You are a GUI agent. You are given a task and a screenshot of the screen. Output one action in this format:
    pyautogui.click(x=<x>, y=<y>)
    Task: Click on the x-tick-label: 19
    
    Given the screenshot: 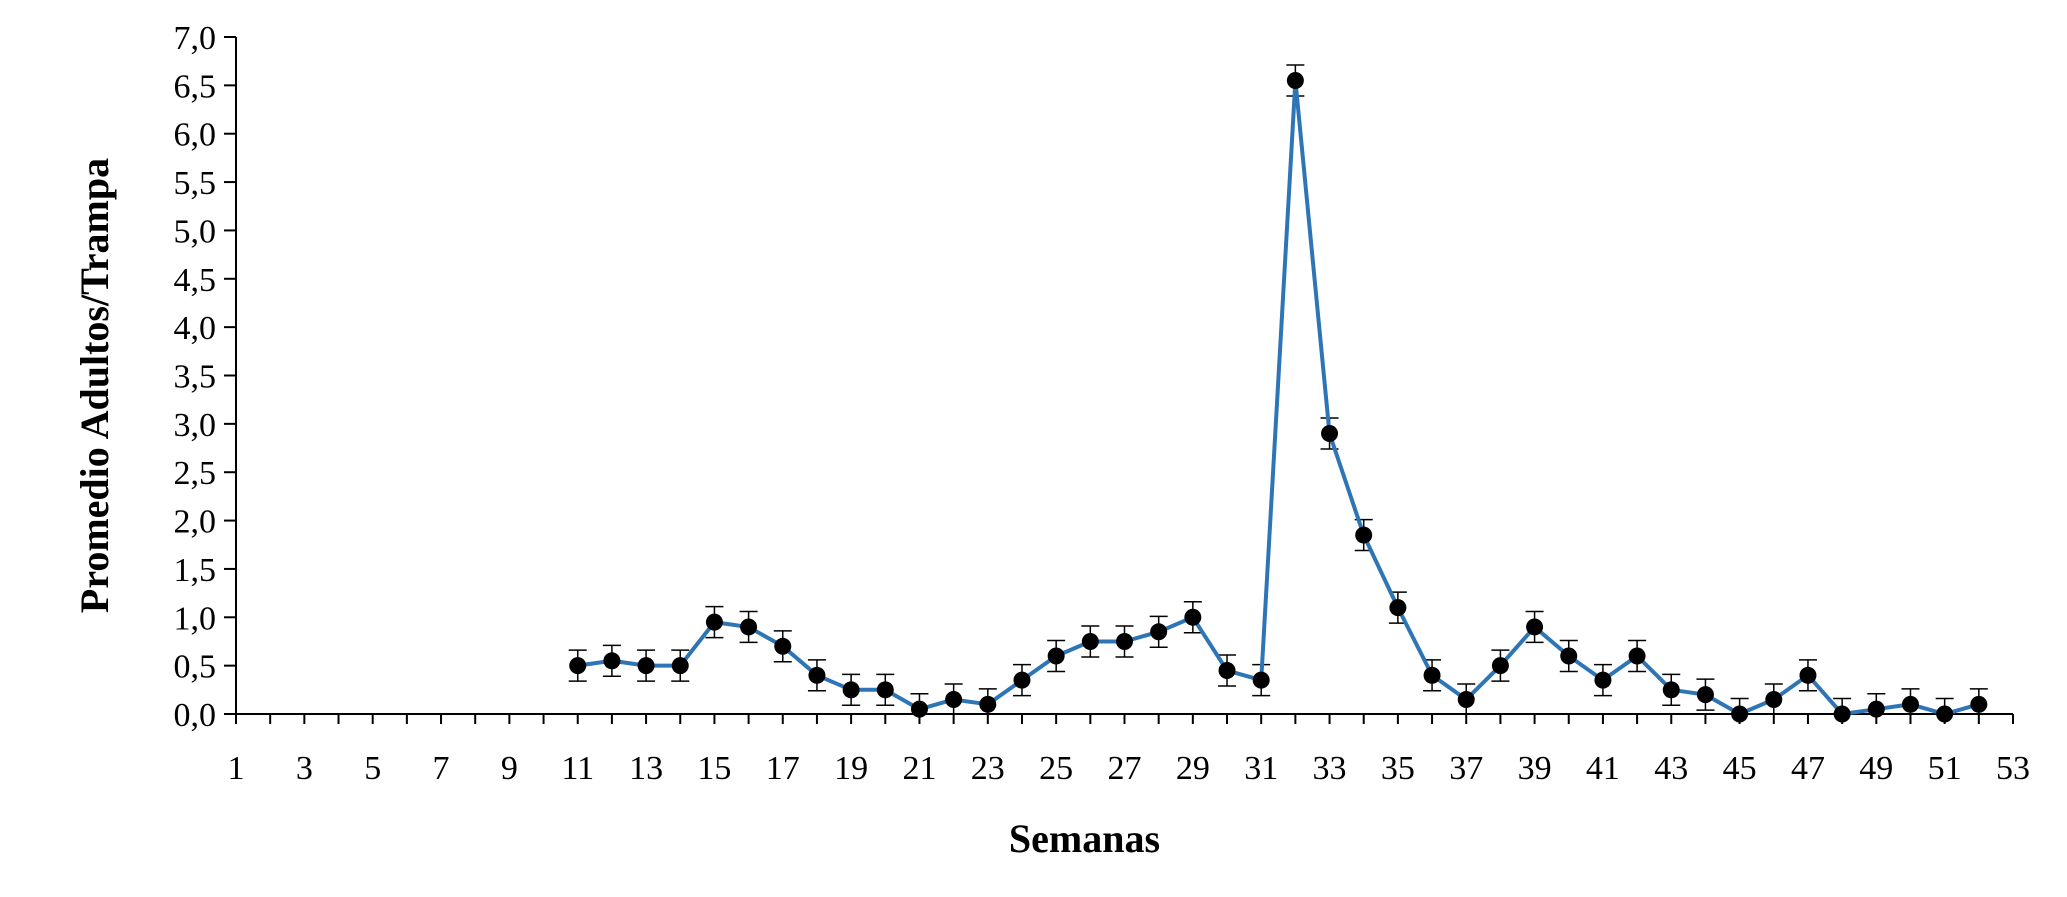 What is the action you would take?
    pyautogui.click(x=851, y=768)
    